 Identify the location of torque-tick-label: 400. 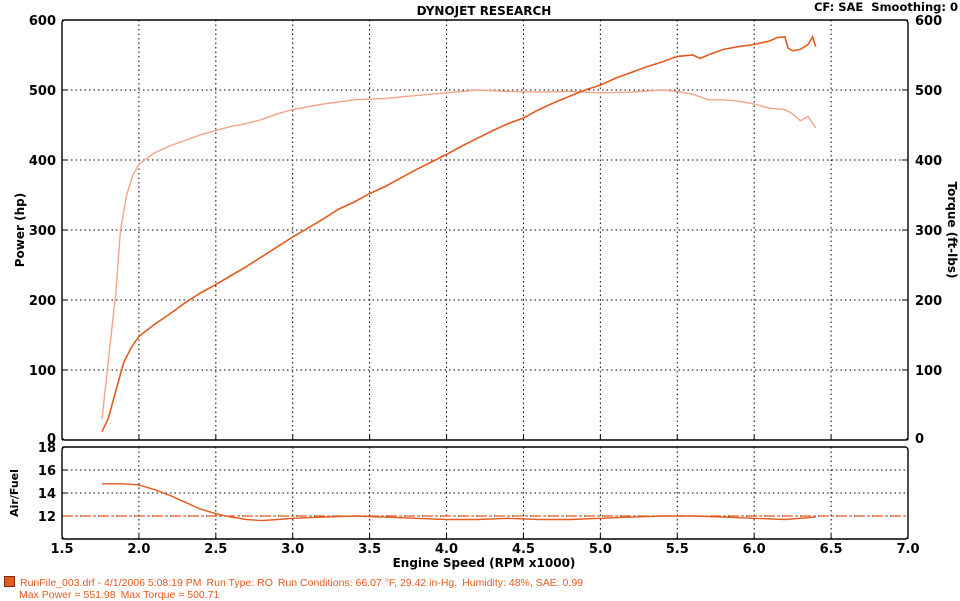
(928, 161).